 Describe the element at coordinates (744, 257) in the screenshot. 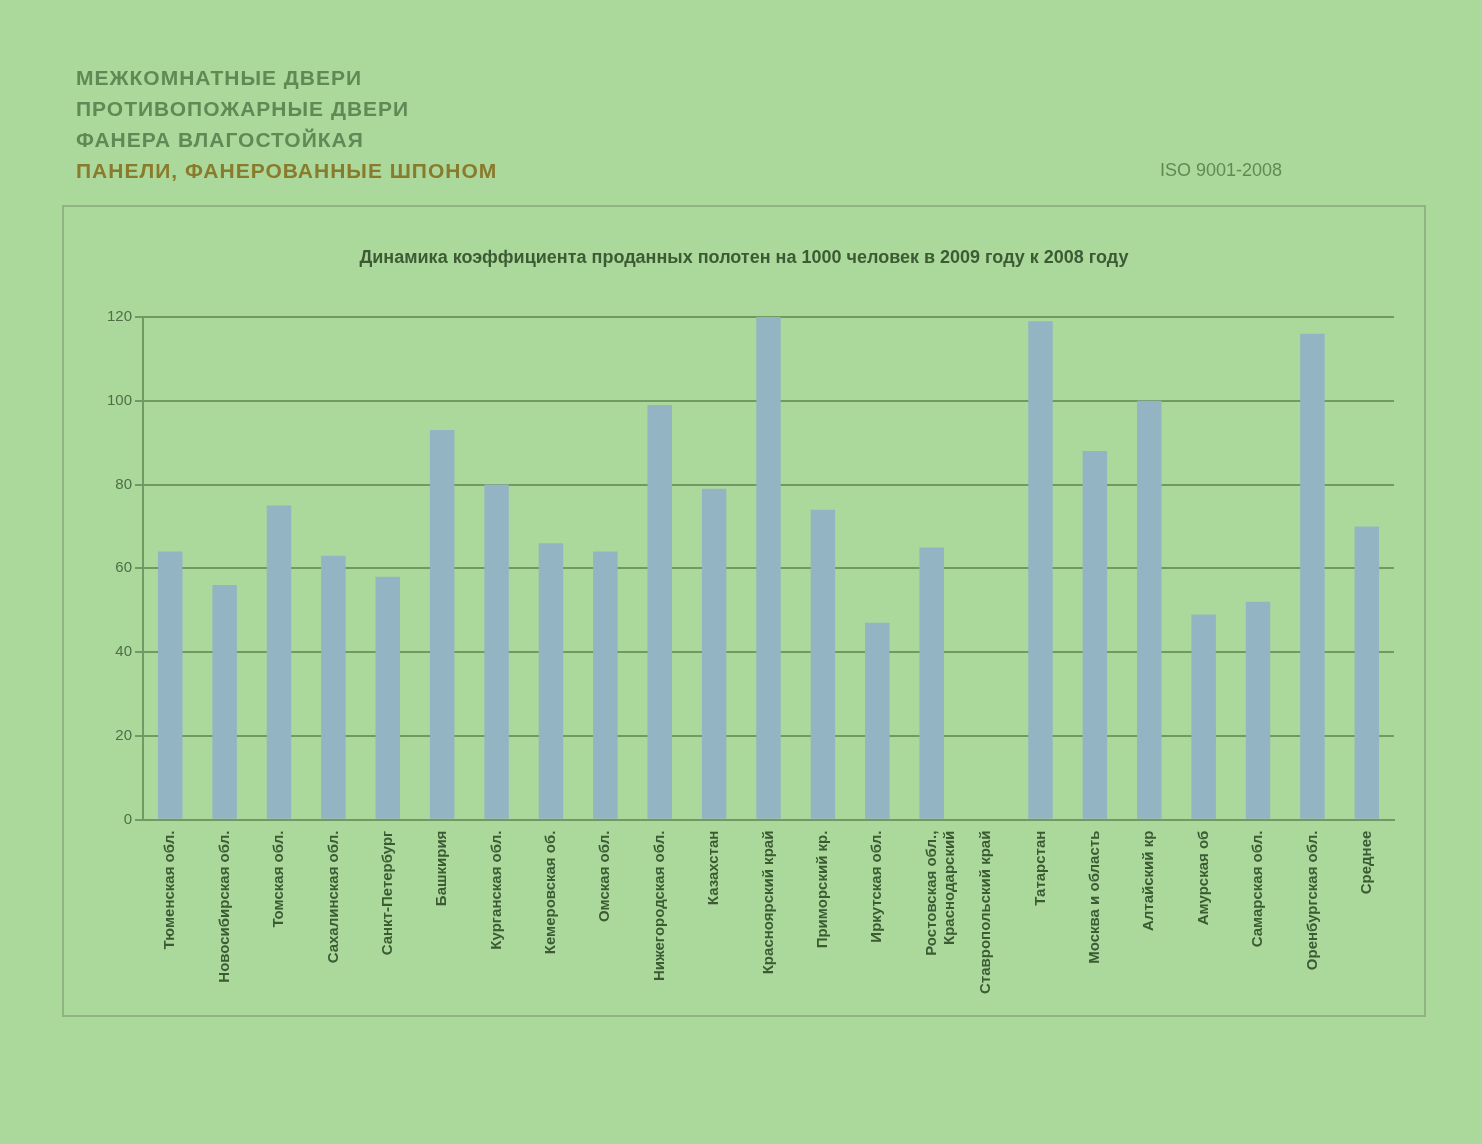

I see `chart-title: Динамика коэффициента проданных полотен на 1000 человек в 2009 году к 2008 году` at that location.